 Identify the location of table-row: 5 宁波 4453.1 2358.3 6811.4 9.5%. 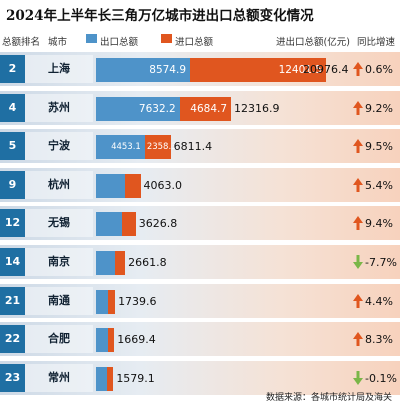
(200, 146).